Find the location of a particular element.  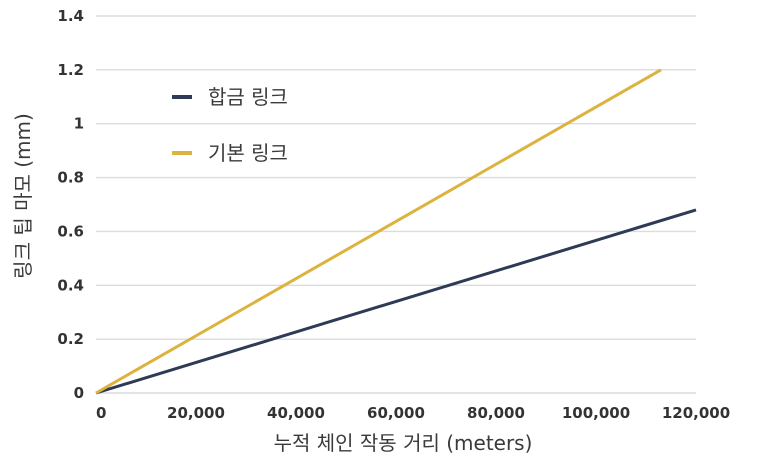

y-axis-label: 링크 팁 마모 (mm) is located at coordinates (23, 196).